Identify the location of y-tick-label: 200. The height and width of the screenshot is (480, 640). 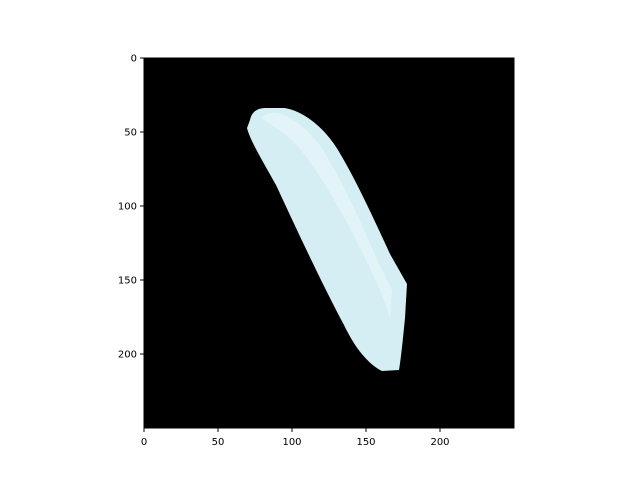
(127, 355).